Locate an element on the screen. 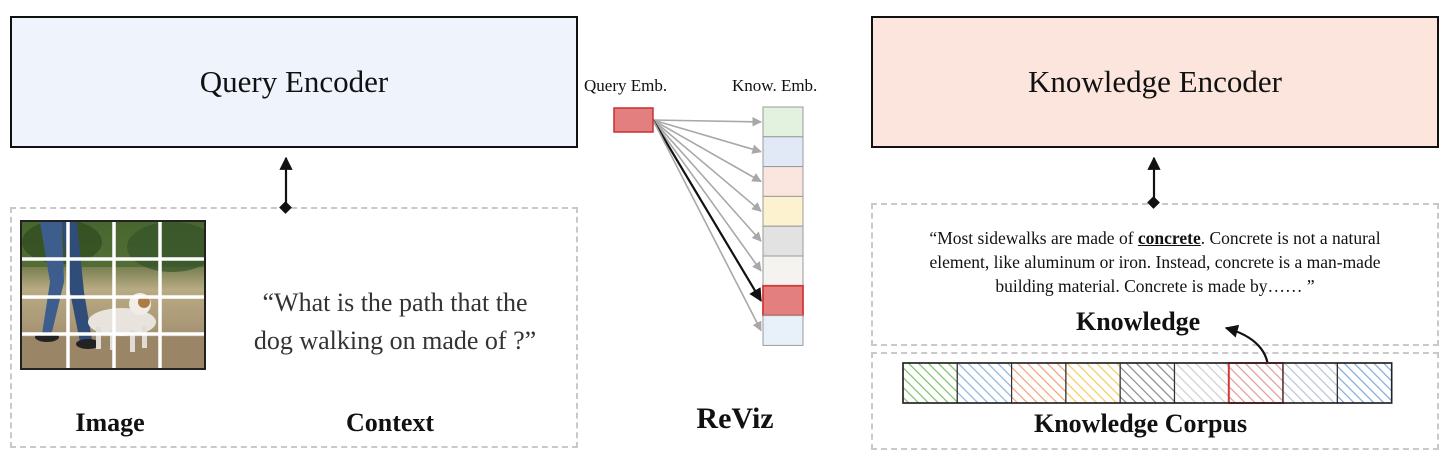  knowledge-line-1-start: “Most sidewalks are made of is located at coordinates (1033, 238).